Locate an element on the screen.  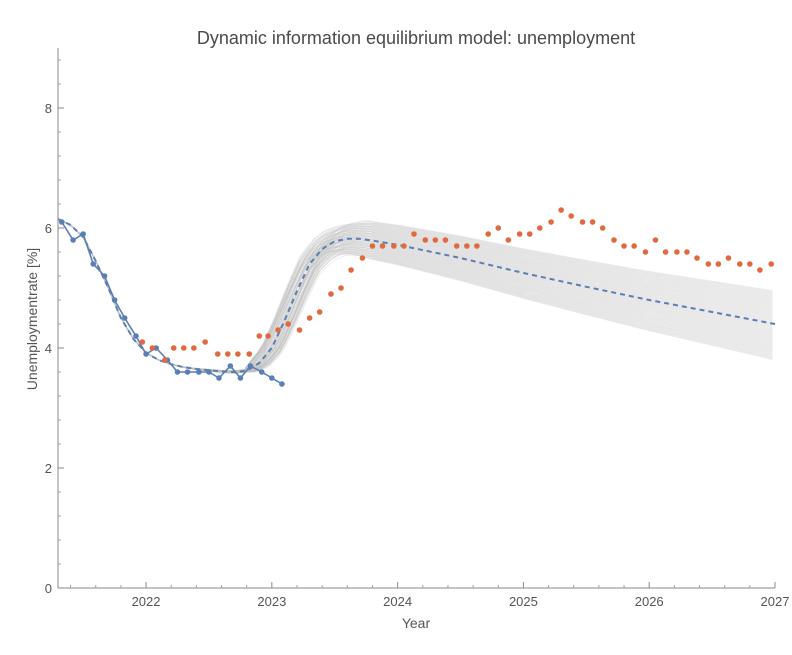
x-tick-label: 2023 is located at coordinates (271, 601).